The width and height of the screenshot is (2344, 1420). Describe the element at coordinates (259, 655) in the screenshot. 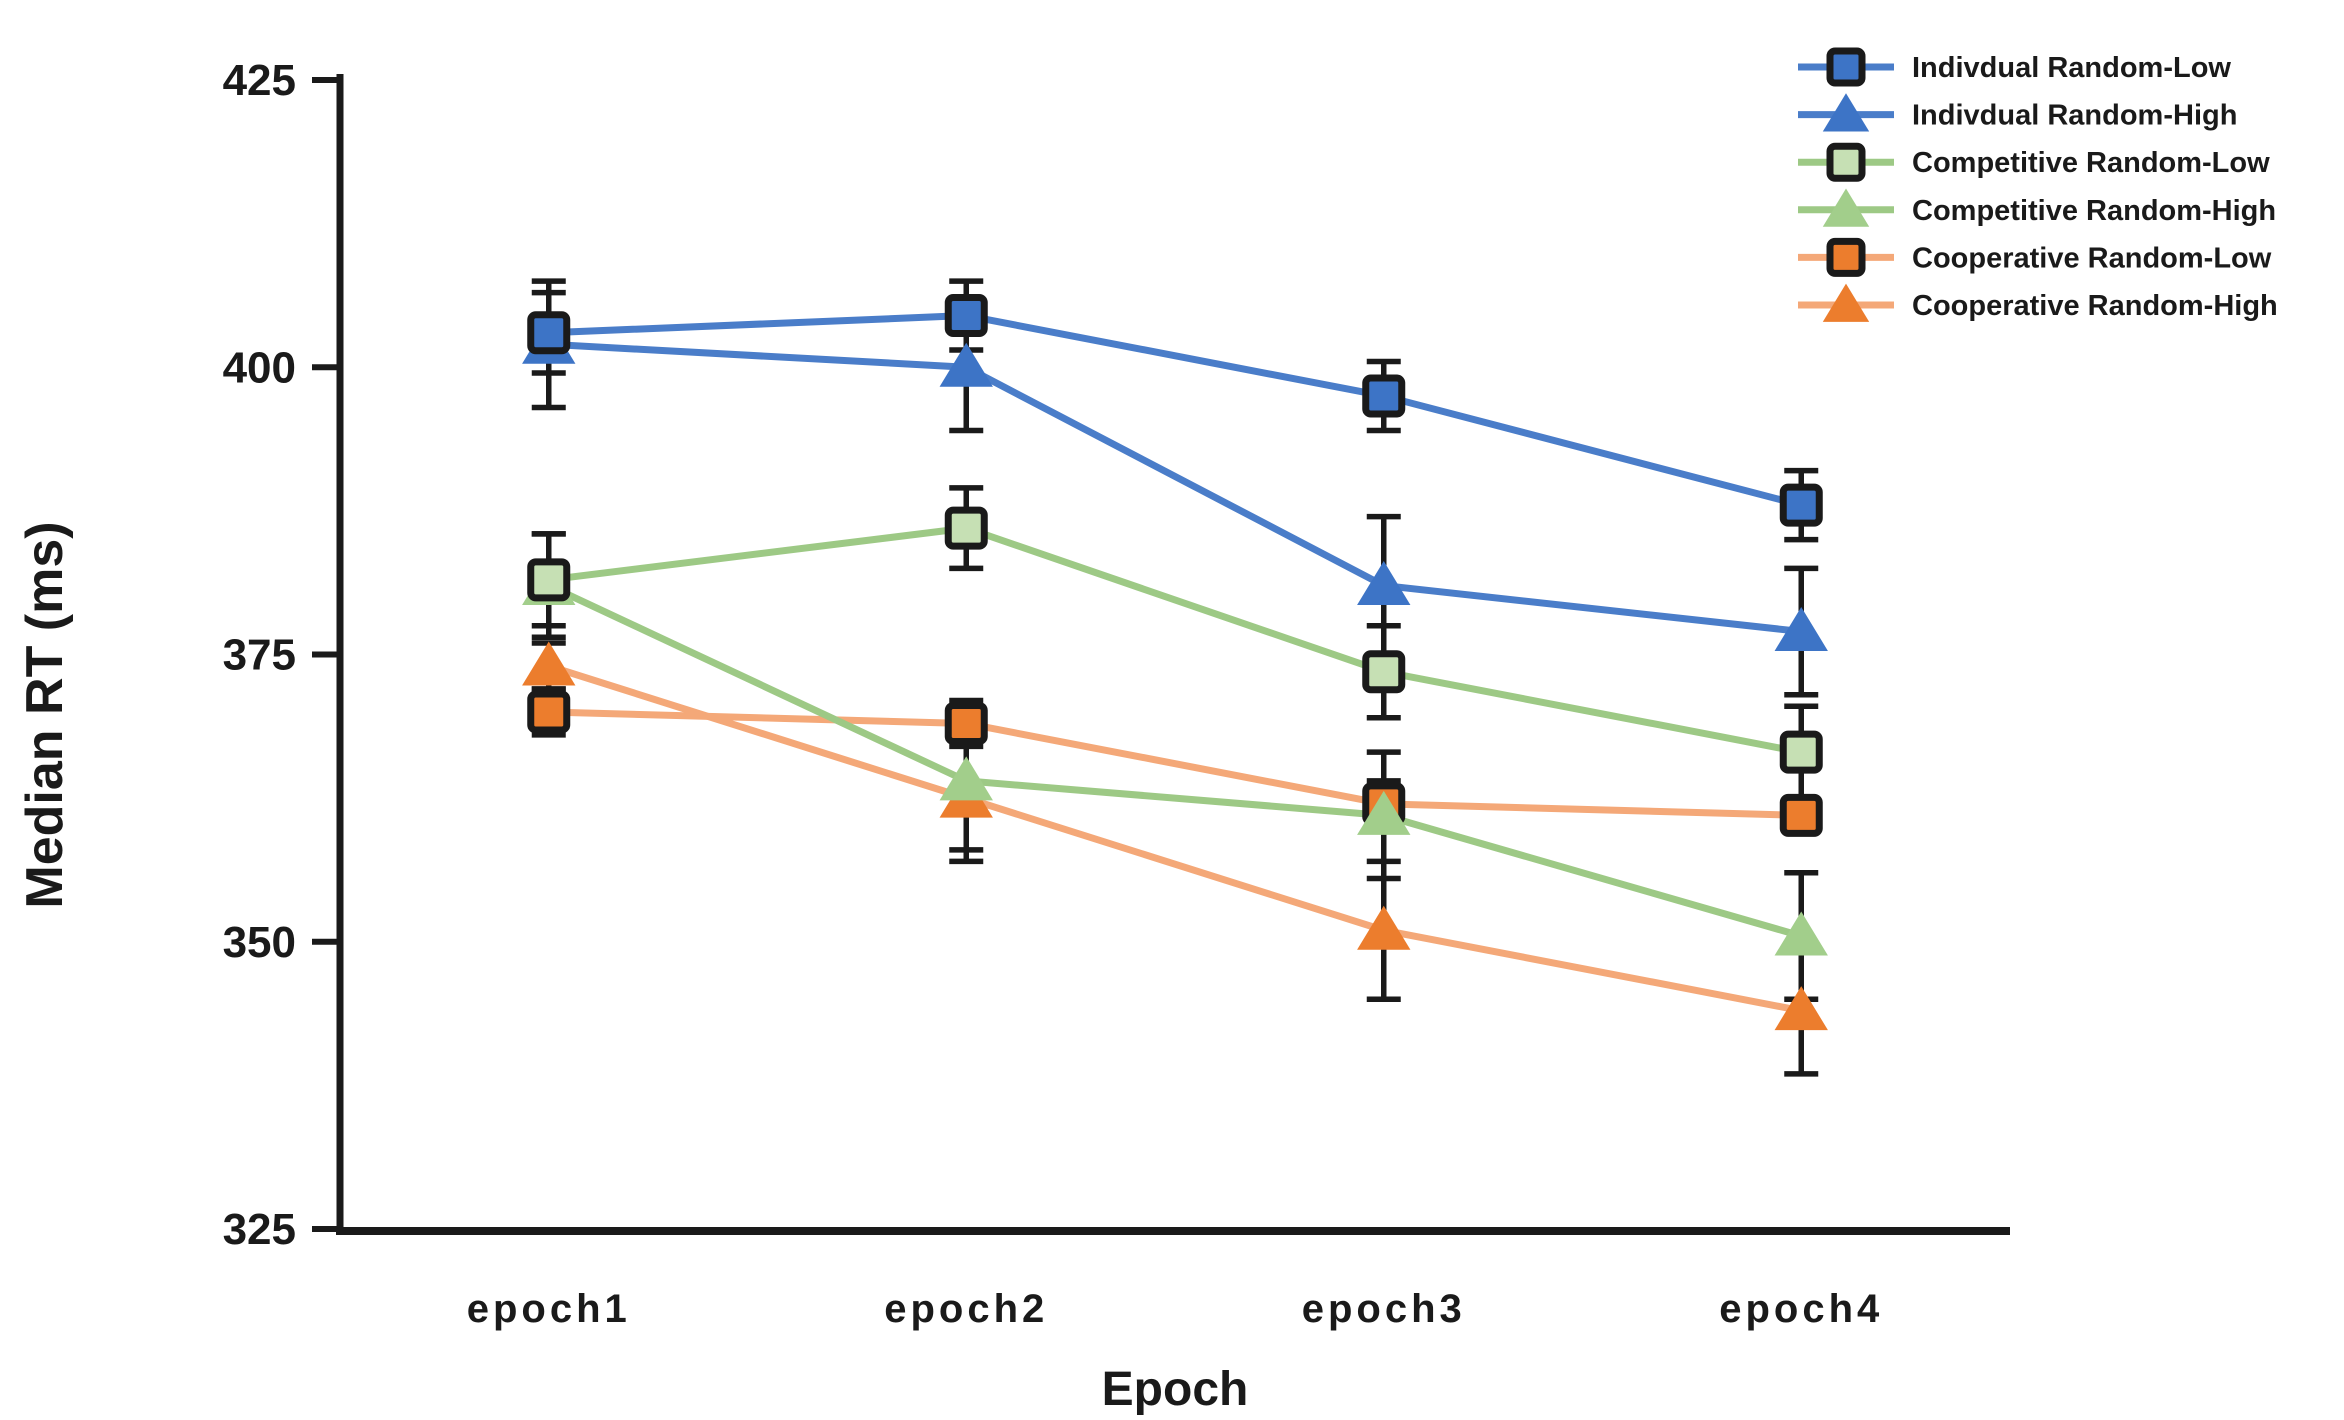

I see `y-tick-label: 375` at that location.